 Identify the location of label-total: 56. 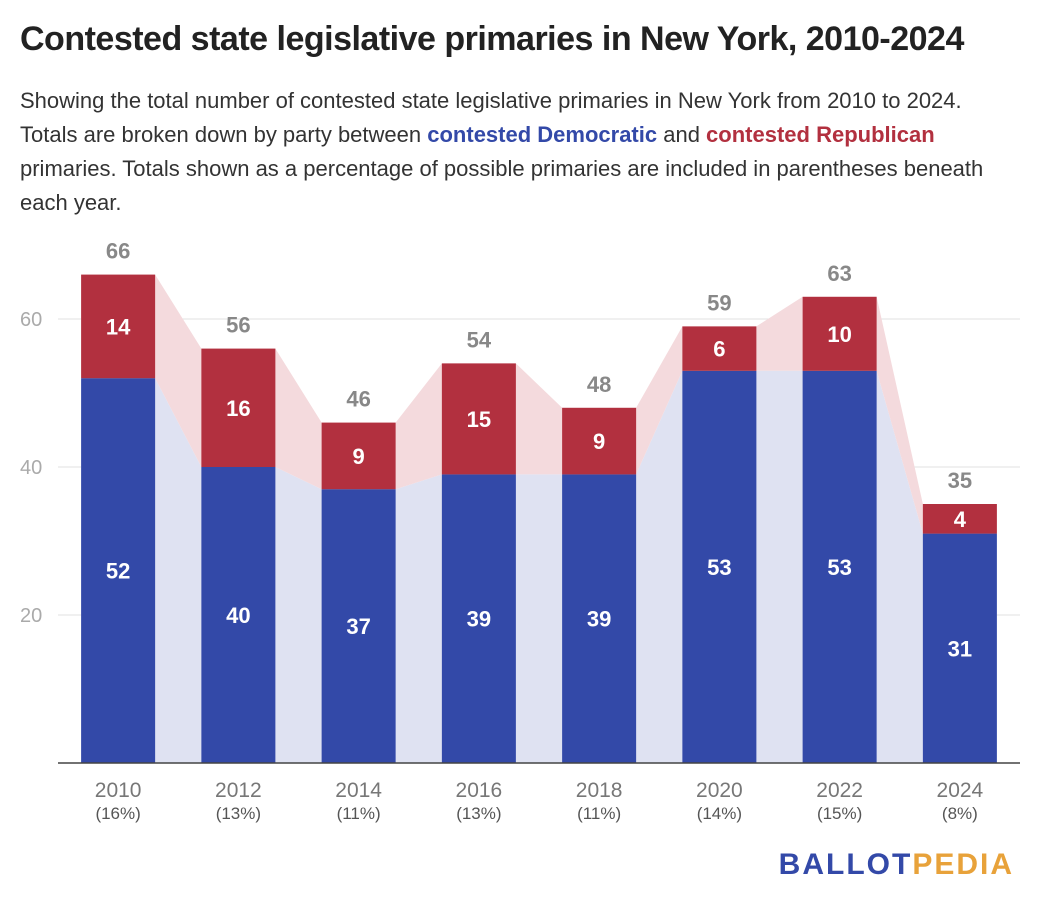
(238, 325).